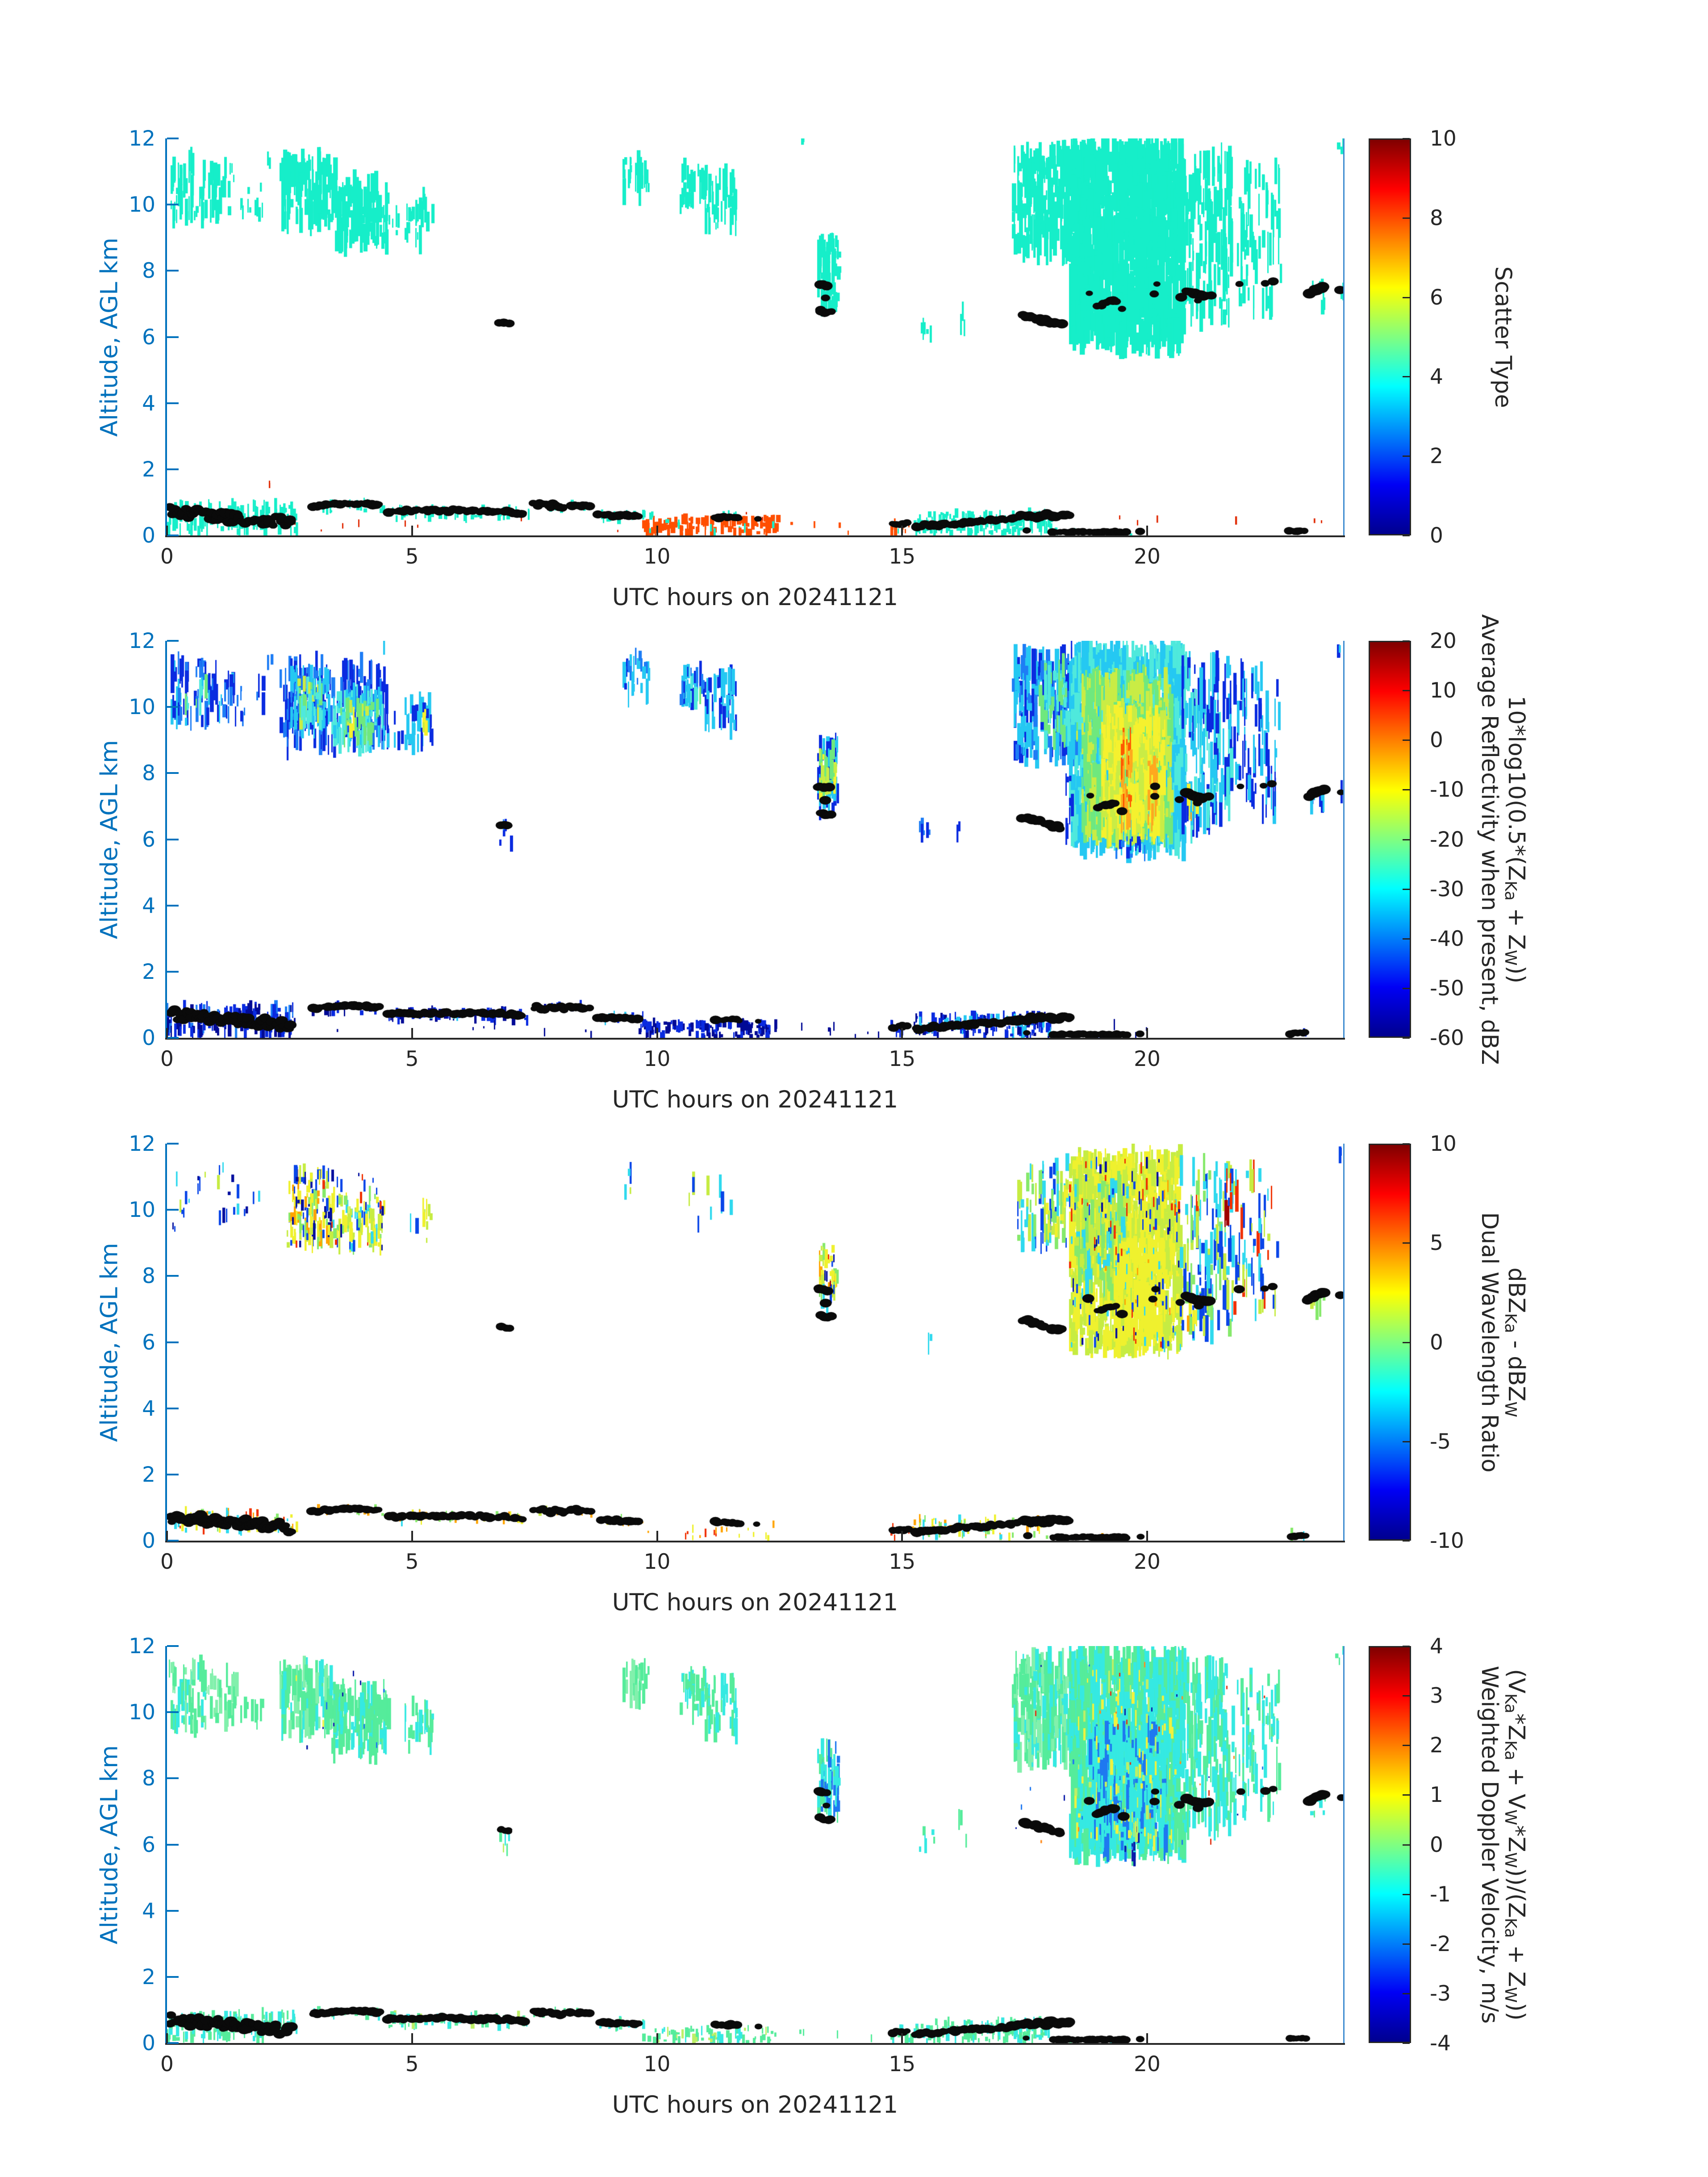 This screenshot has height=2177, width=1708. I want to click on colorbar-tick-label: -4, so click(1440, 2043).